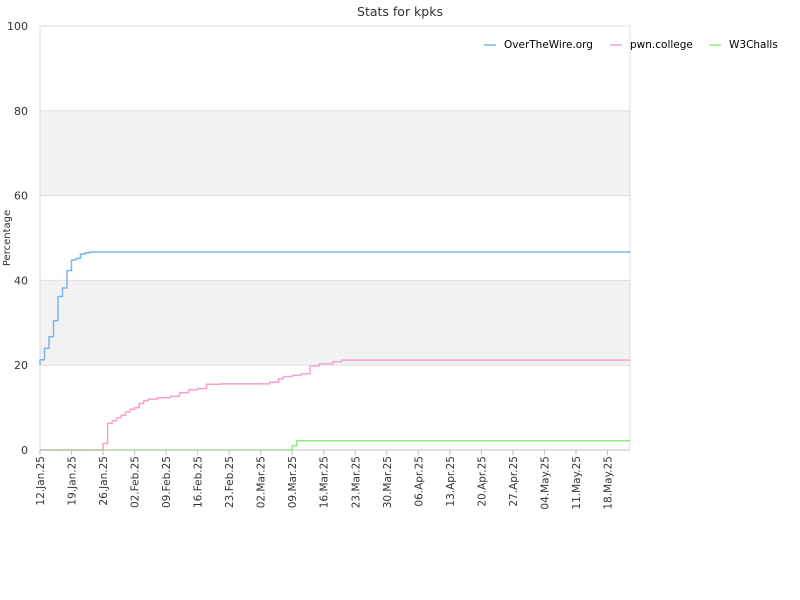  I want to click on x-tick-label: 02.Feb.25, so click(136, 482).